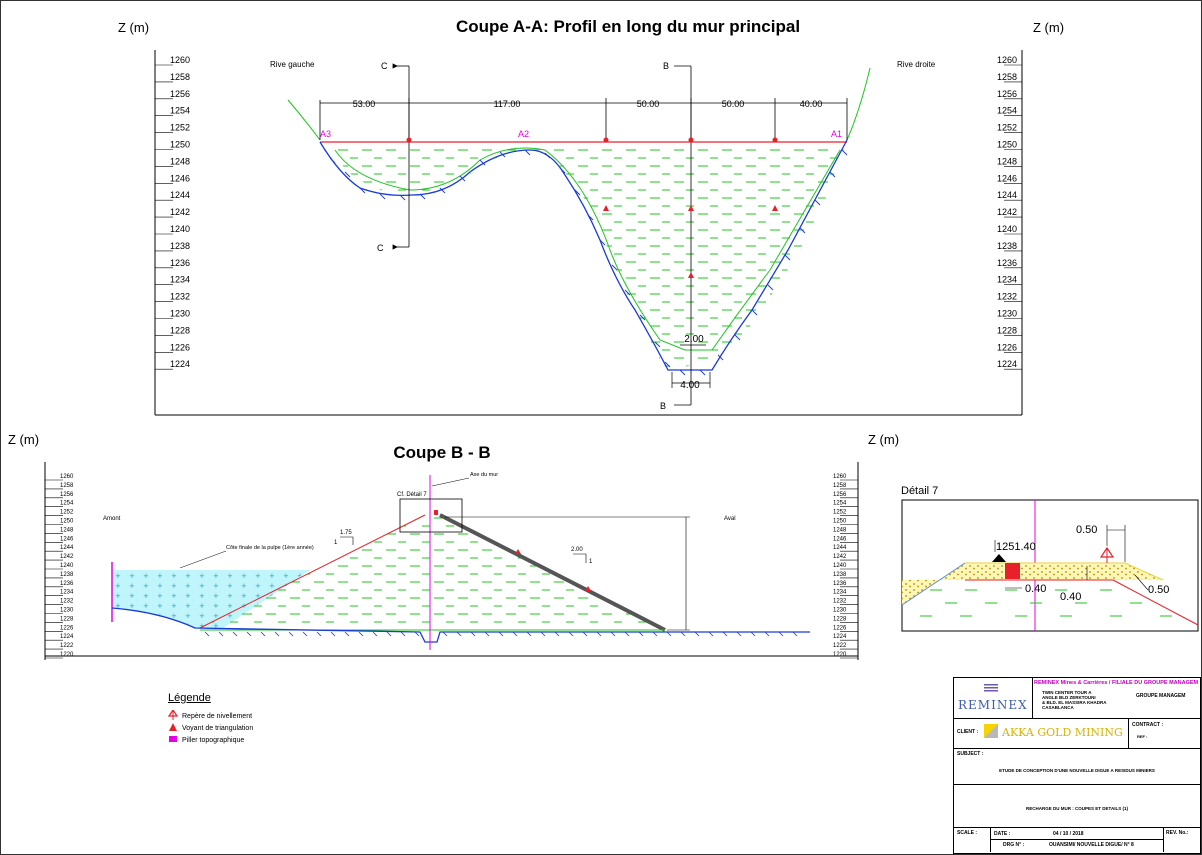 Image resolution: width=1202 pixels, height=855 pixels. I want to click on section-b-bottom: B, so click(663, 406).